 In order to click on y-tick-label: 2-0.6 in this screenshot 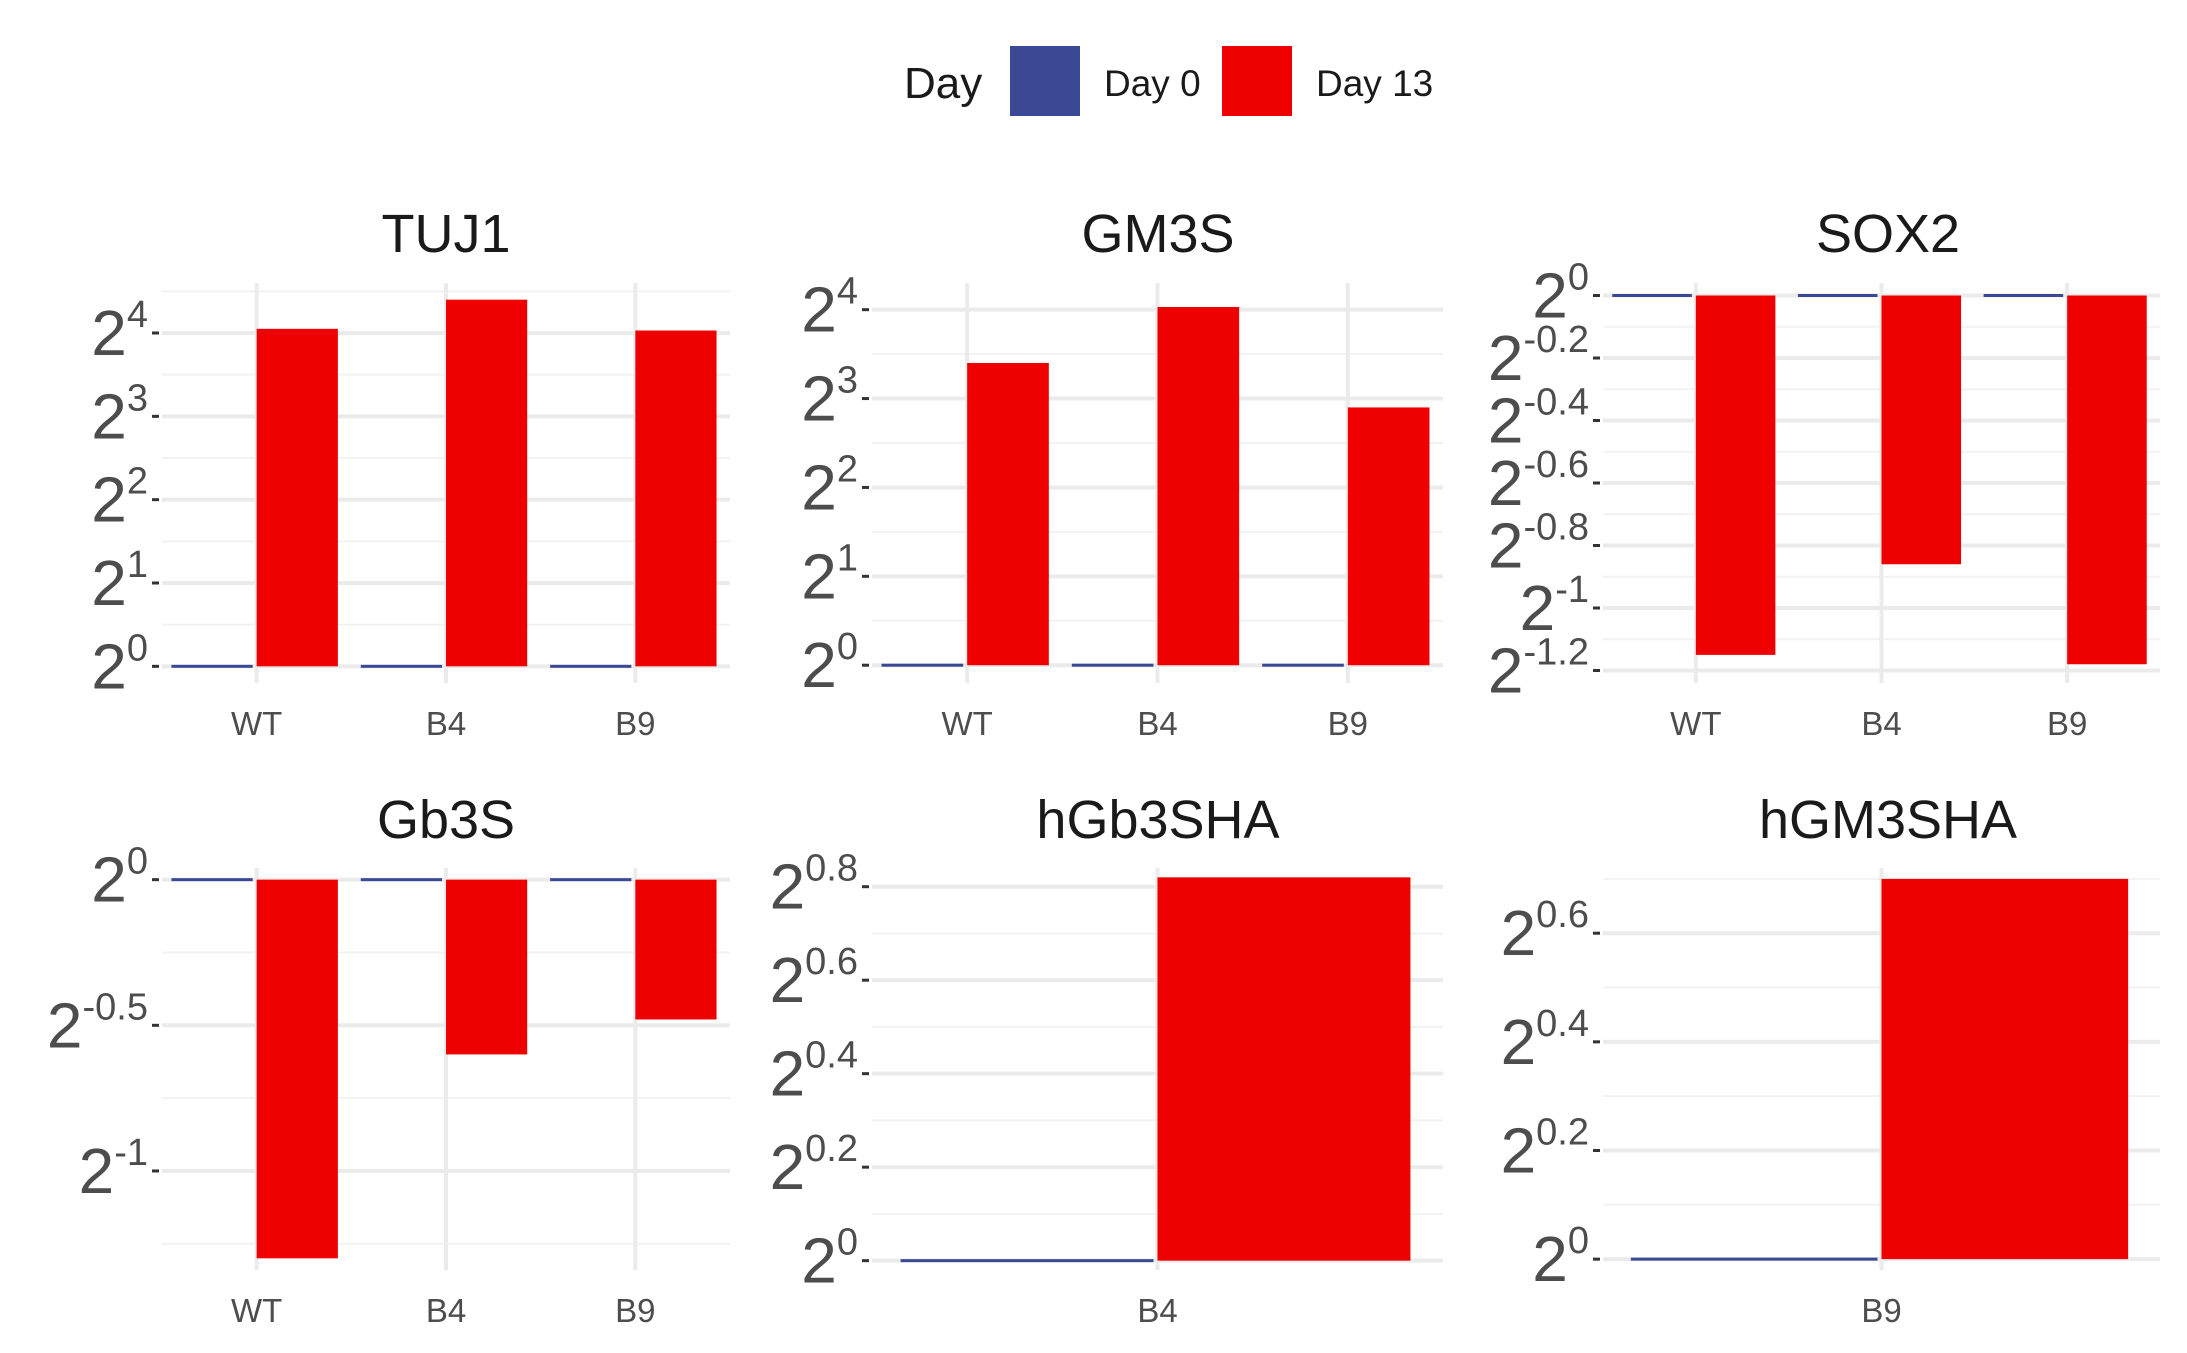, I will do `click(1538, 481)`.